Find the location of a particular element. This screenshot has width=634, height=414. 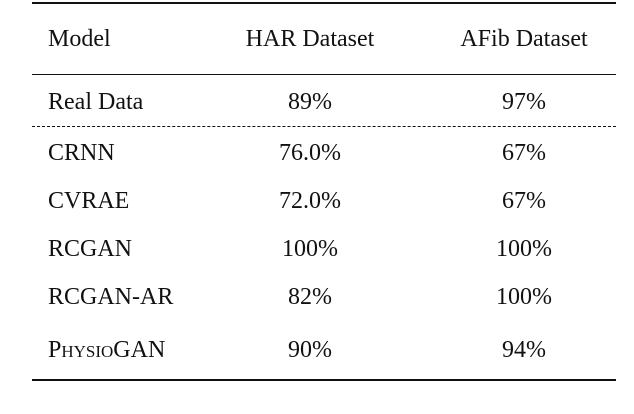

score-cell: 97% is located at coordinates (524, 102).